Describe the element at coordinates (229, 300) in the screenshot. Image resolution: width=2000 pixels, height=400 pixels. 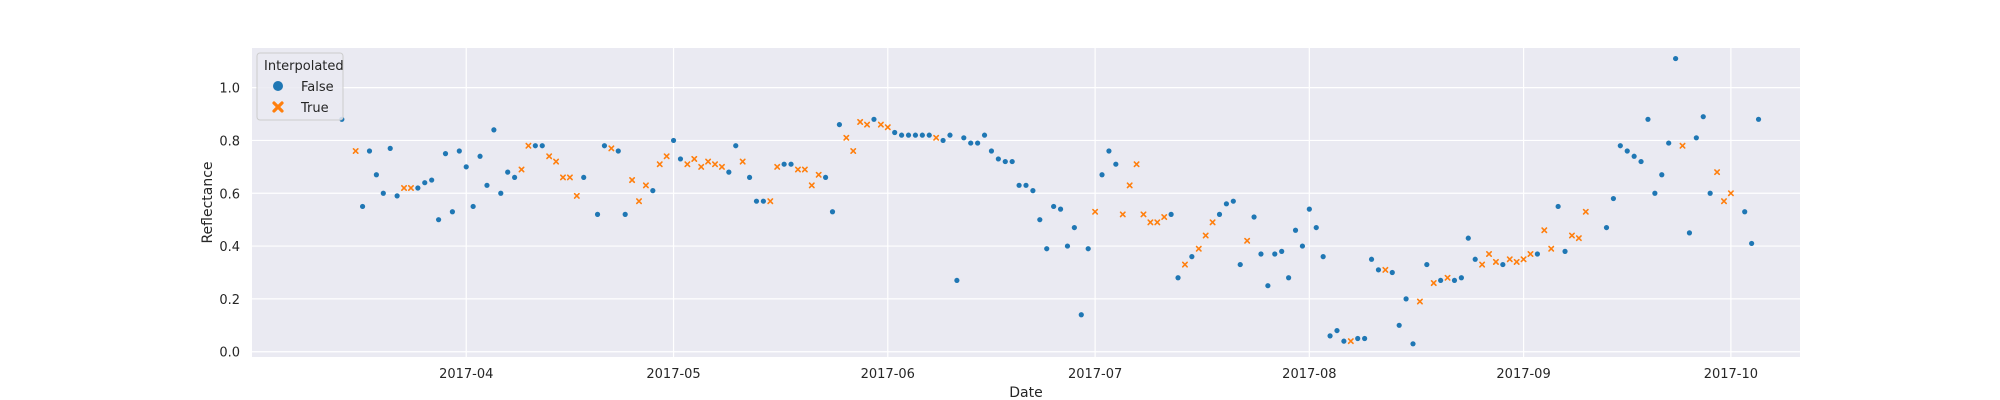
I see `y-tick-label: 0.2` at that location.